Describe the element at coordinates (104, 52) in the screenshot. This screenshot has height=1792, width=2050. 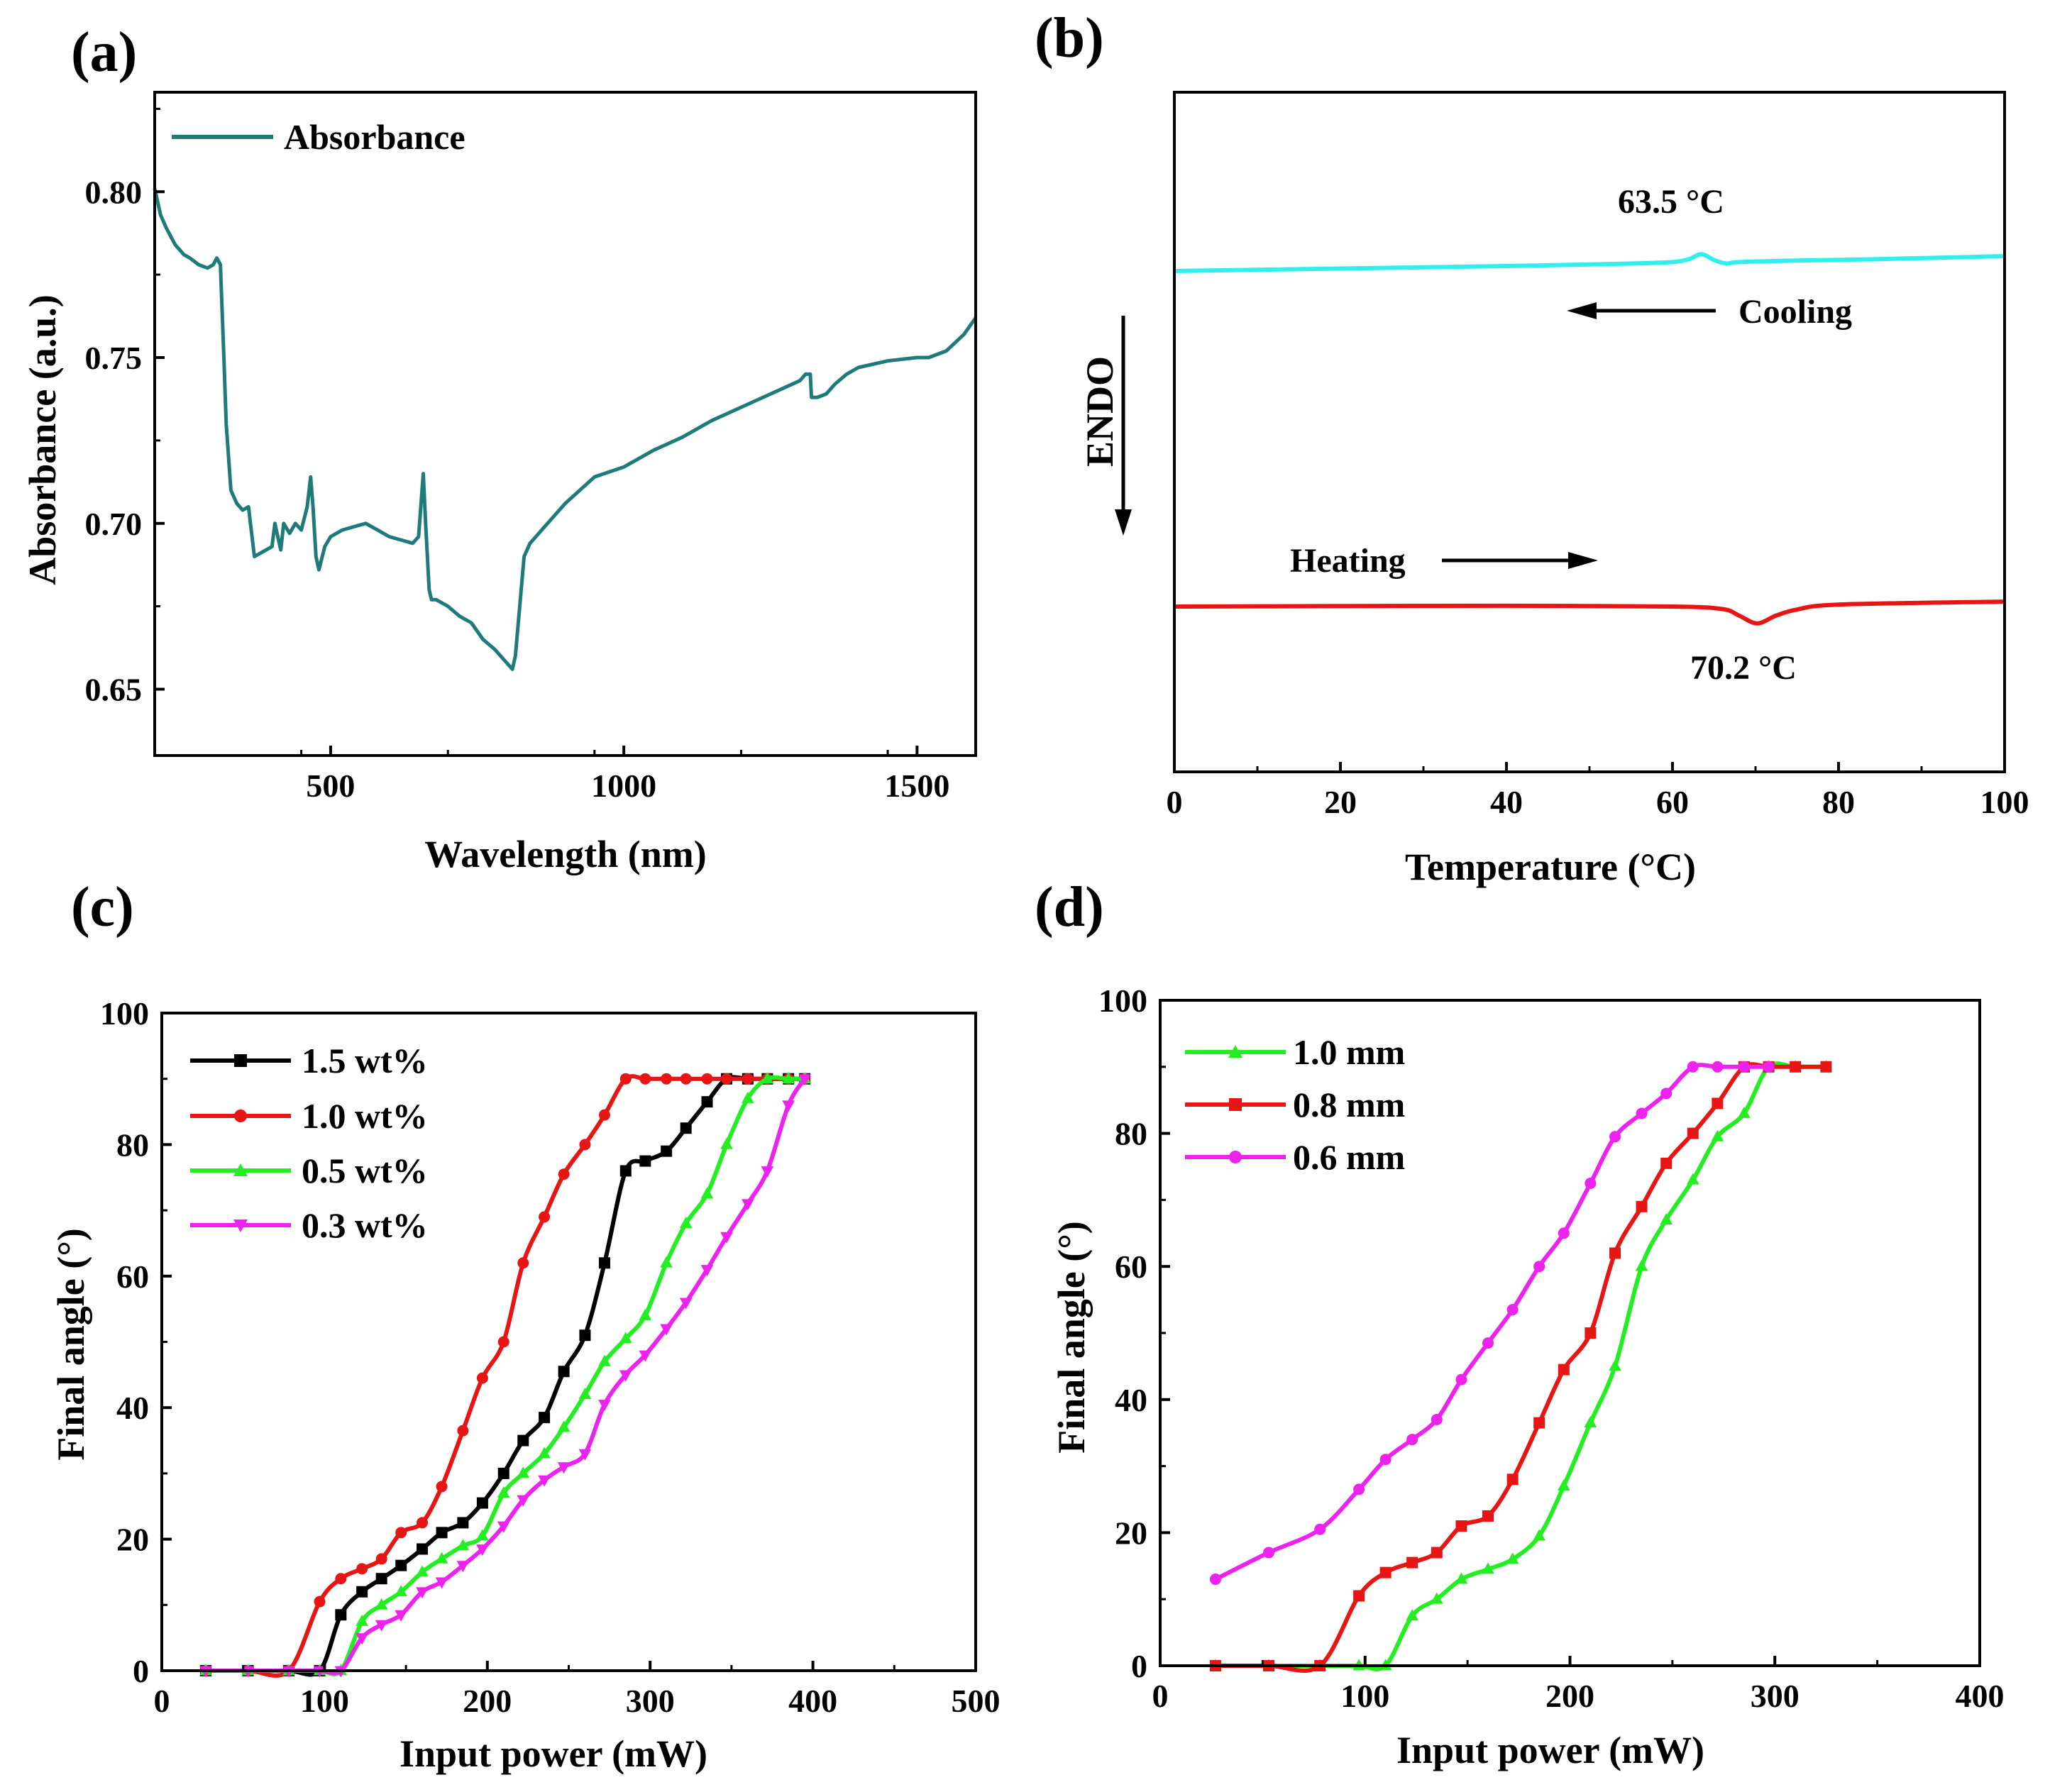
I see `panel-a-label: (a)` at that location.